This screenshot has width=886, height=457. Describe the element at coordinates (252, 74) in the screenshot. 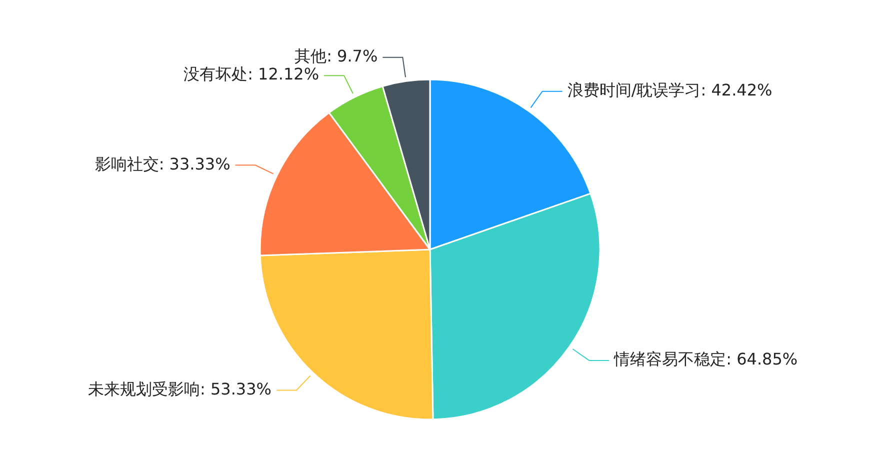

I see `slice-label: 没有坏处: 12.12%` at that location.